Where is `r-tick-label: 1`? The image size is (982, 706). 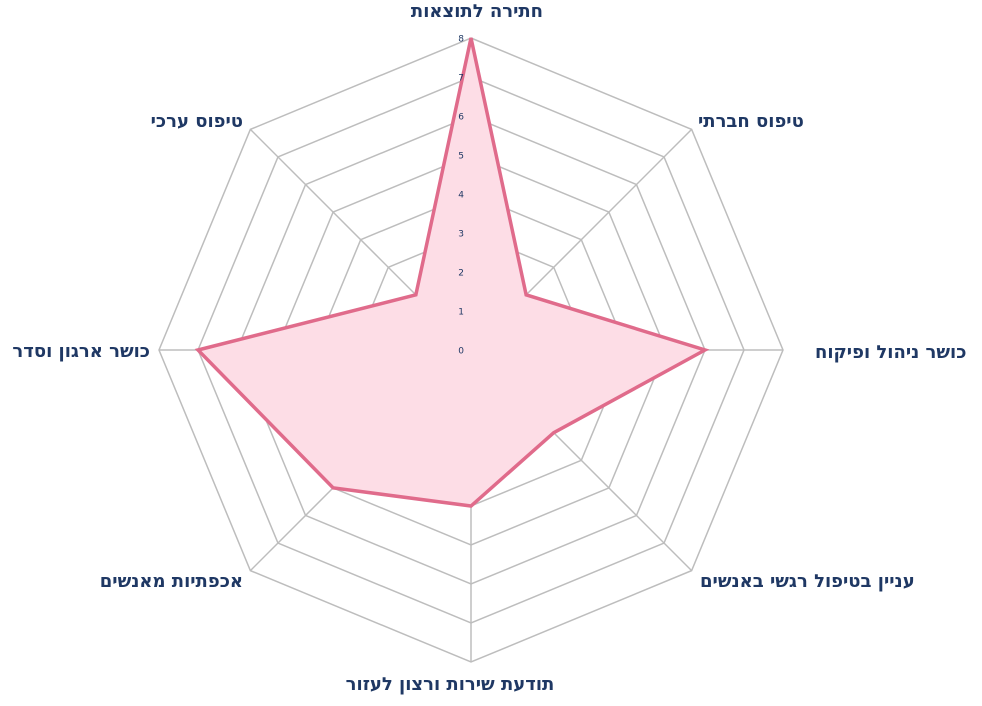 r-tick-label: 1 is located at coordinates (461, 313).